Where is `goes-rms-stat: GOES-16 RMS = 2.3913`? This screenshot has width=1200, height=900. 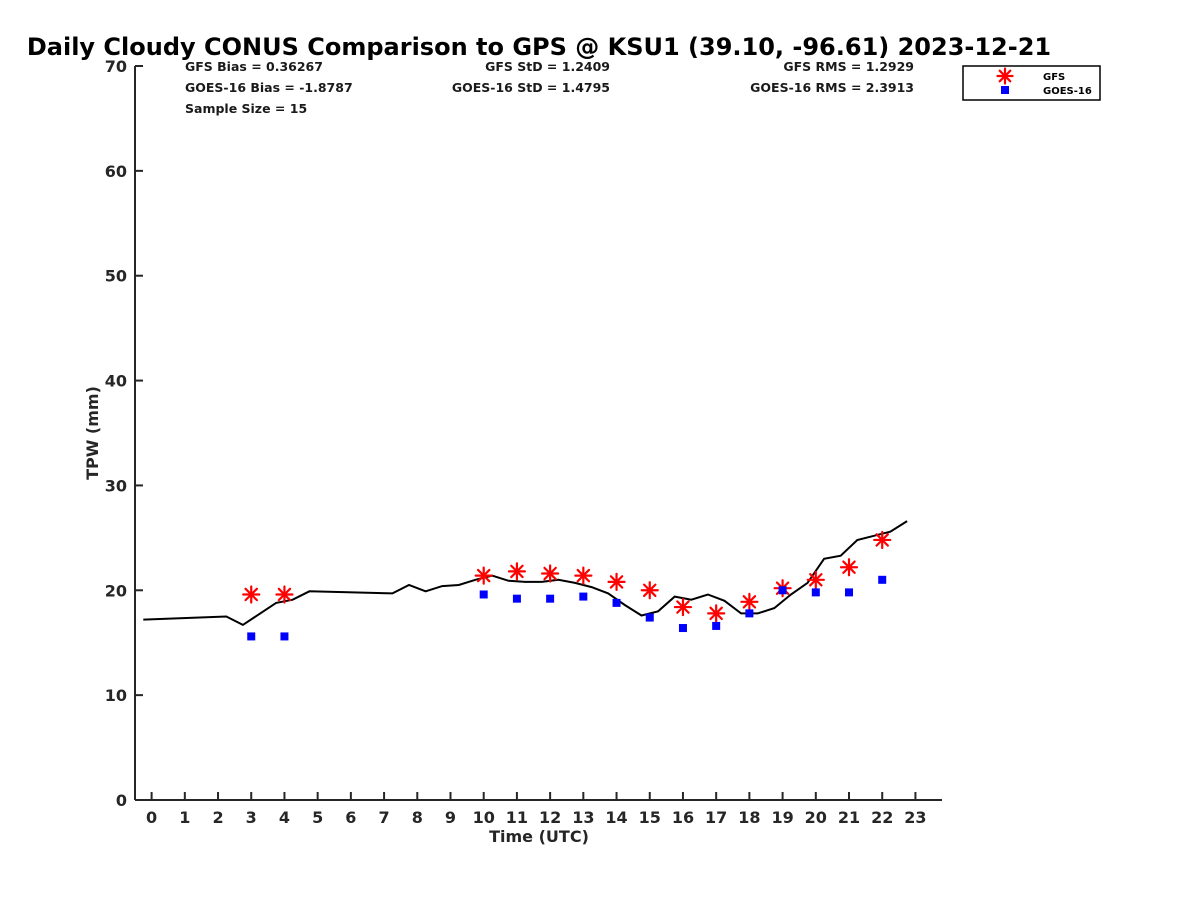 goes-rms-stat: GOES-16 RMS = 2.3913 is located at coordinates (832, 87).